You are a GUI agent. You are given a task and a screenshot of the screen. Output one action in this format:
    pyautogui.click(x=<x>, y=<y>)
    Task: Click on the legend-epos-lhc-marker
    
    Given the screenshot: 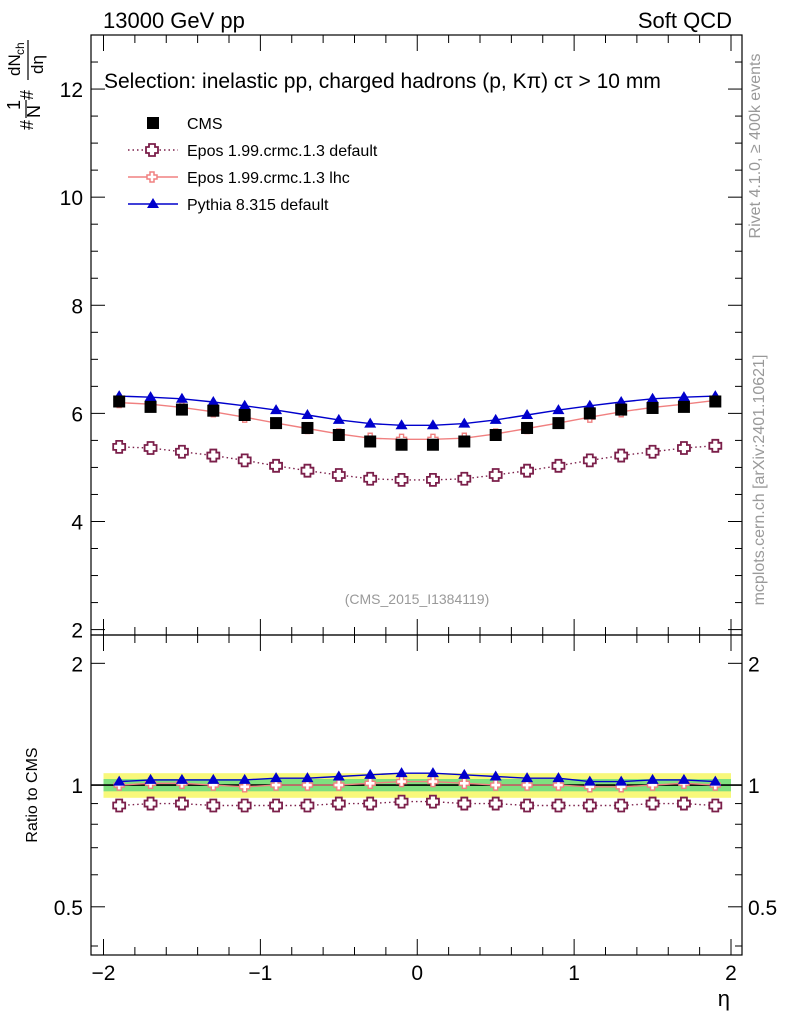 What is the action you would take?
    pyautogui.click(x=152, y=177)
    